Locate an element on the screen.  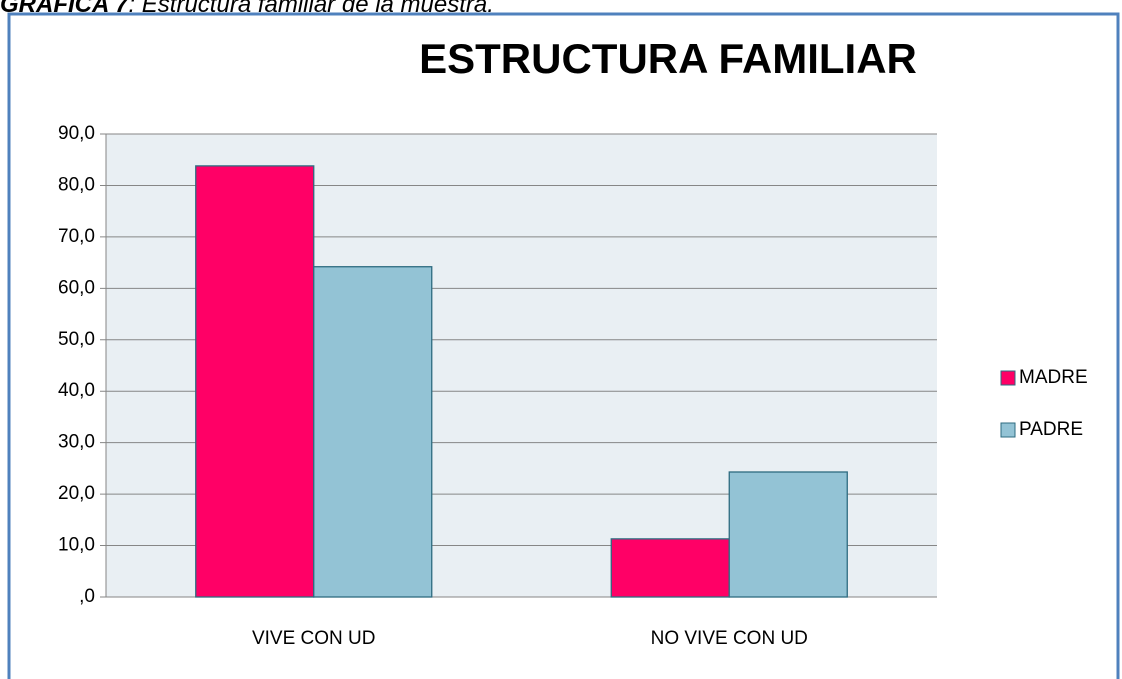
chart-title: ESTRUCTURA FAMILIAR is located at coordinates (668, 58).